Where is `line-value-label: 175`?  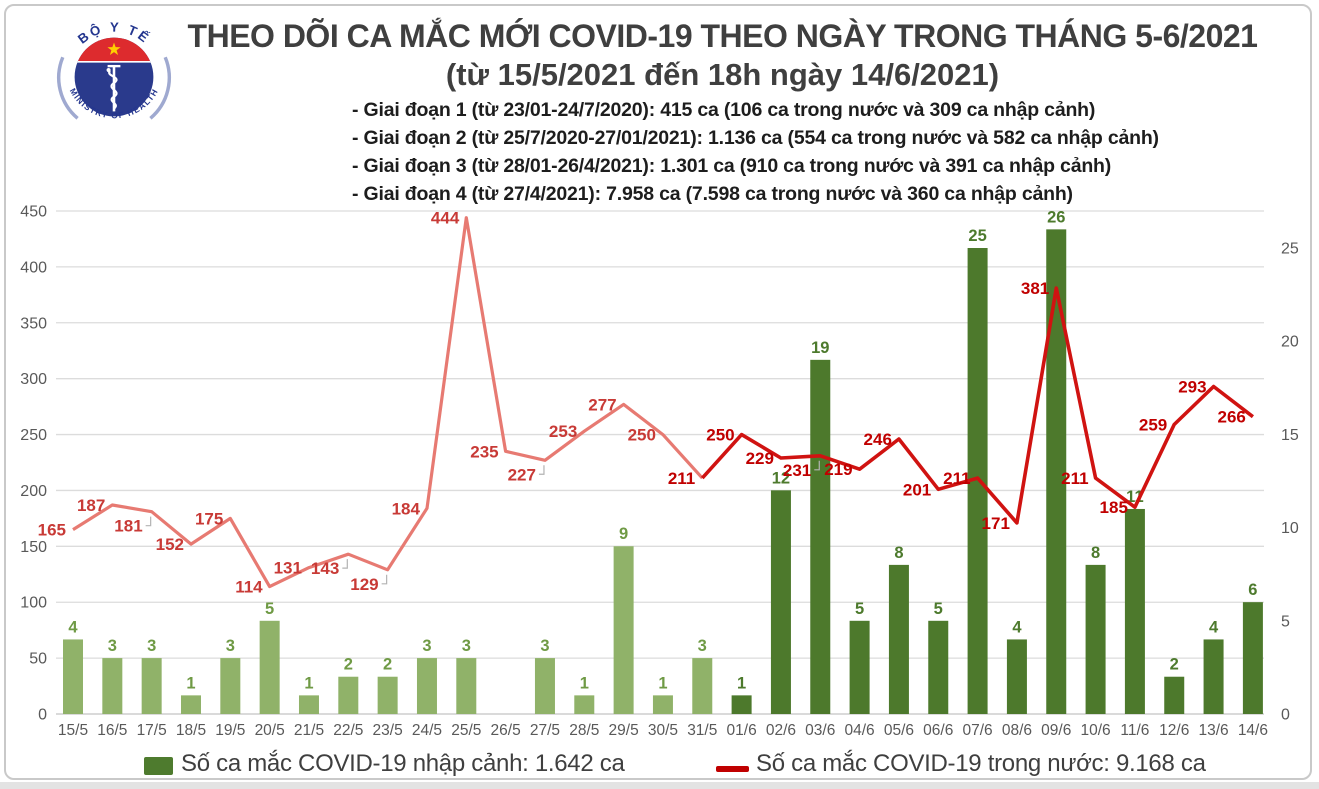
line-value-label: 175 is located at coordinates (209, 518).